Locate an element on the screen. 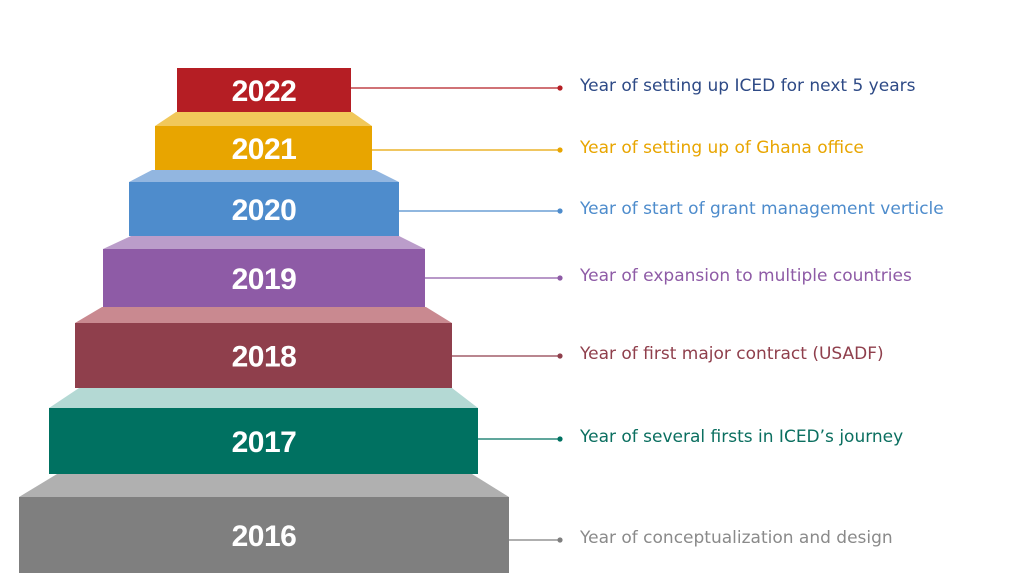 The width and height of the screenshot is (1024, 576). step-top-2017 is located at coordinates (263, 398).